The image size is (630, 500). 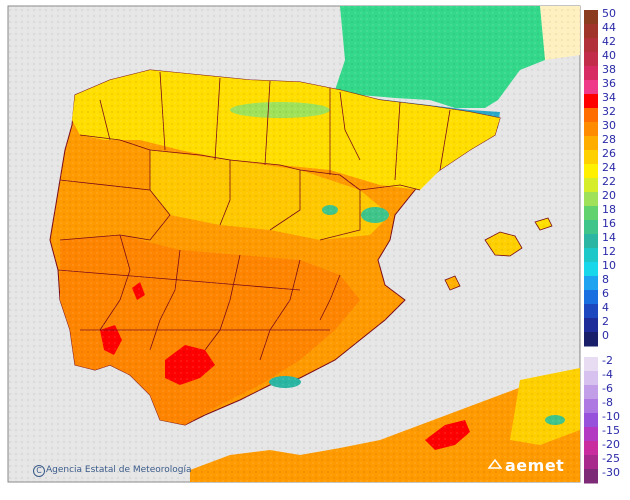 What do you see at coordinates (609, 223) in the screenshot?
I see `legend-tick-label: 16` at bounding box center [609, 223].